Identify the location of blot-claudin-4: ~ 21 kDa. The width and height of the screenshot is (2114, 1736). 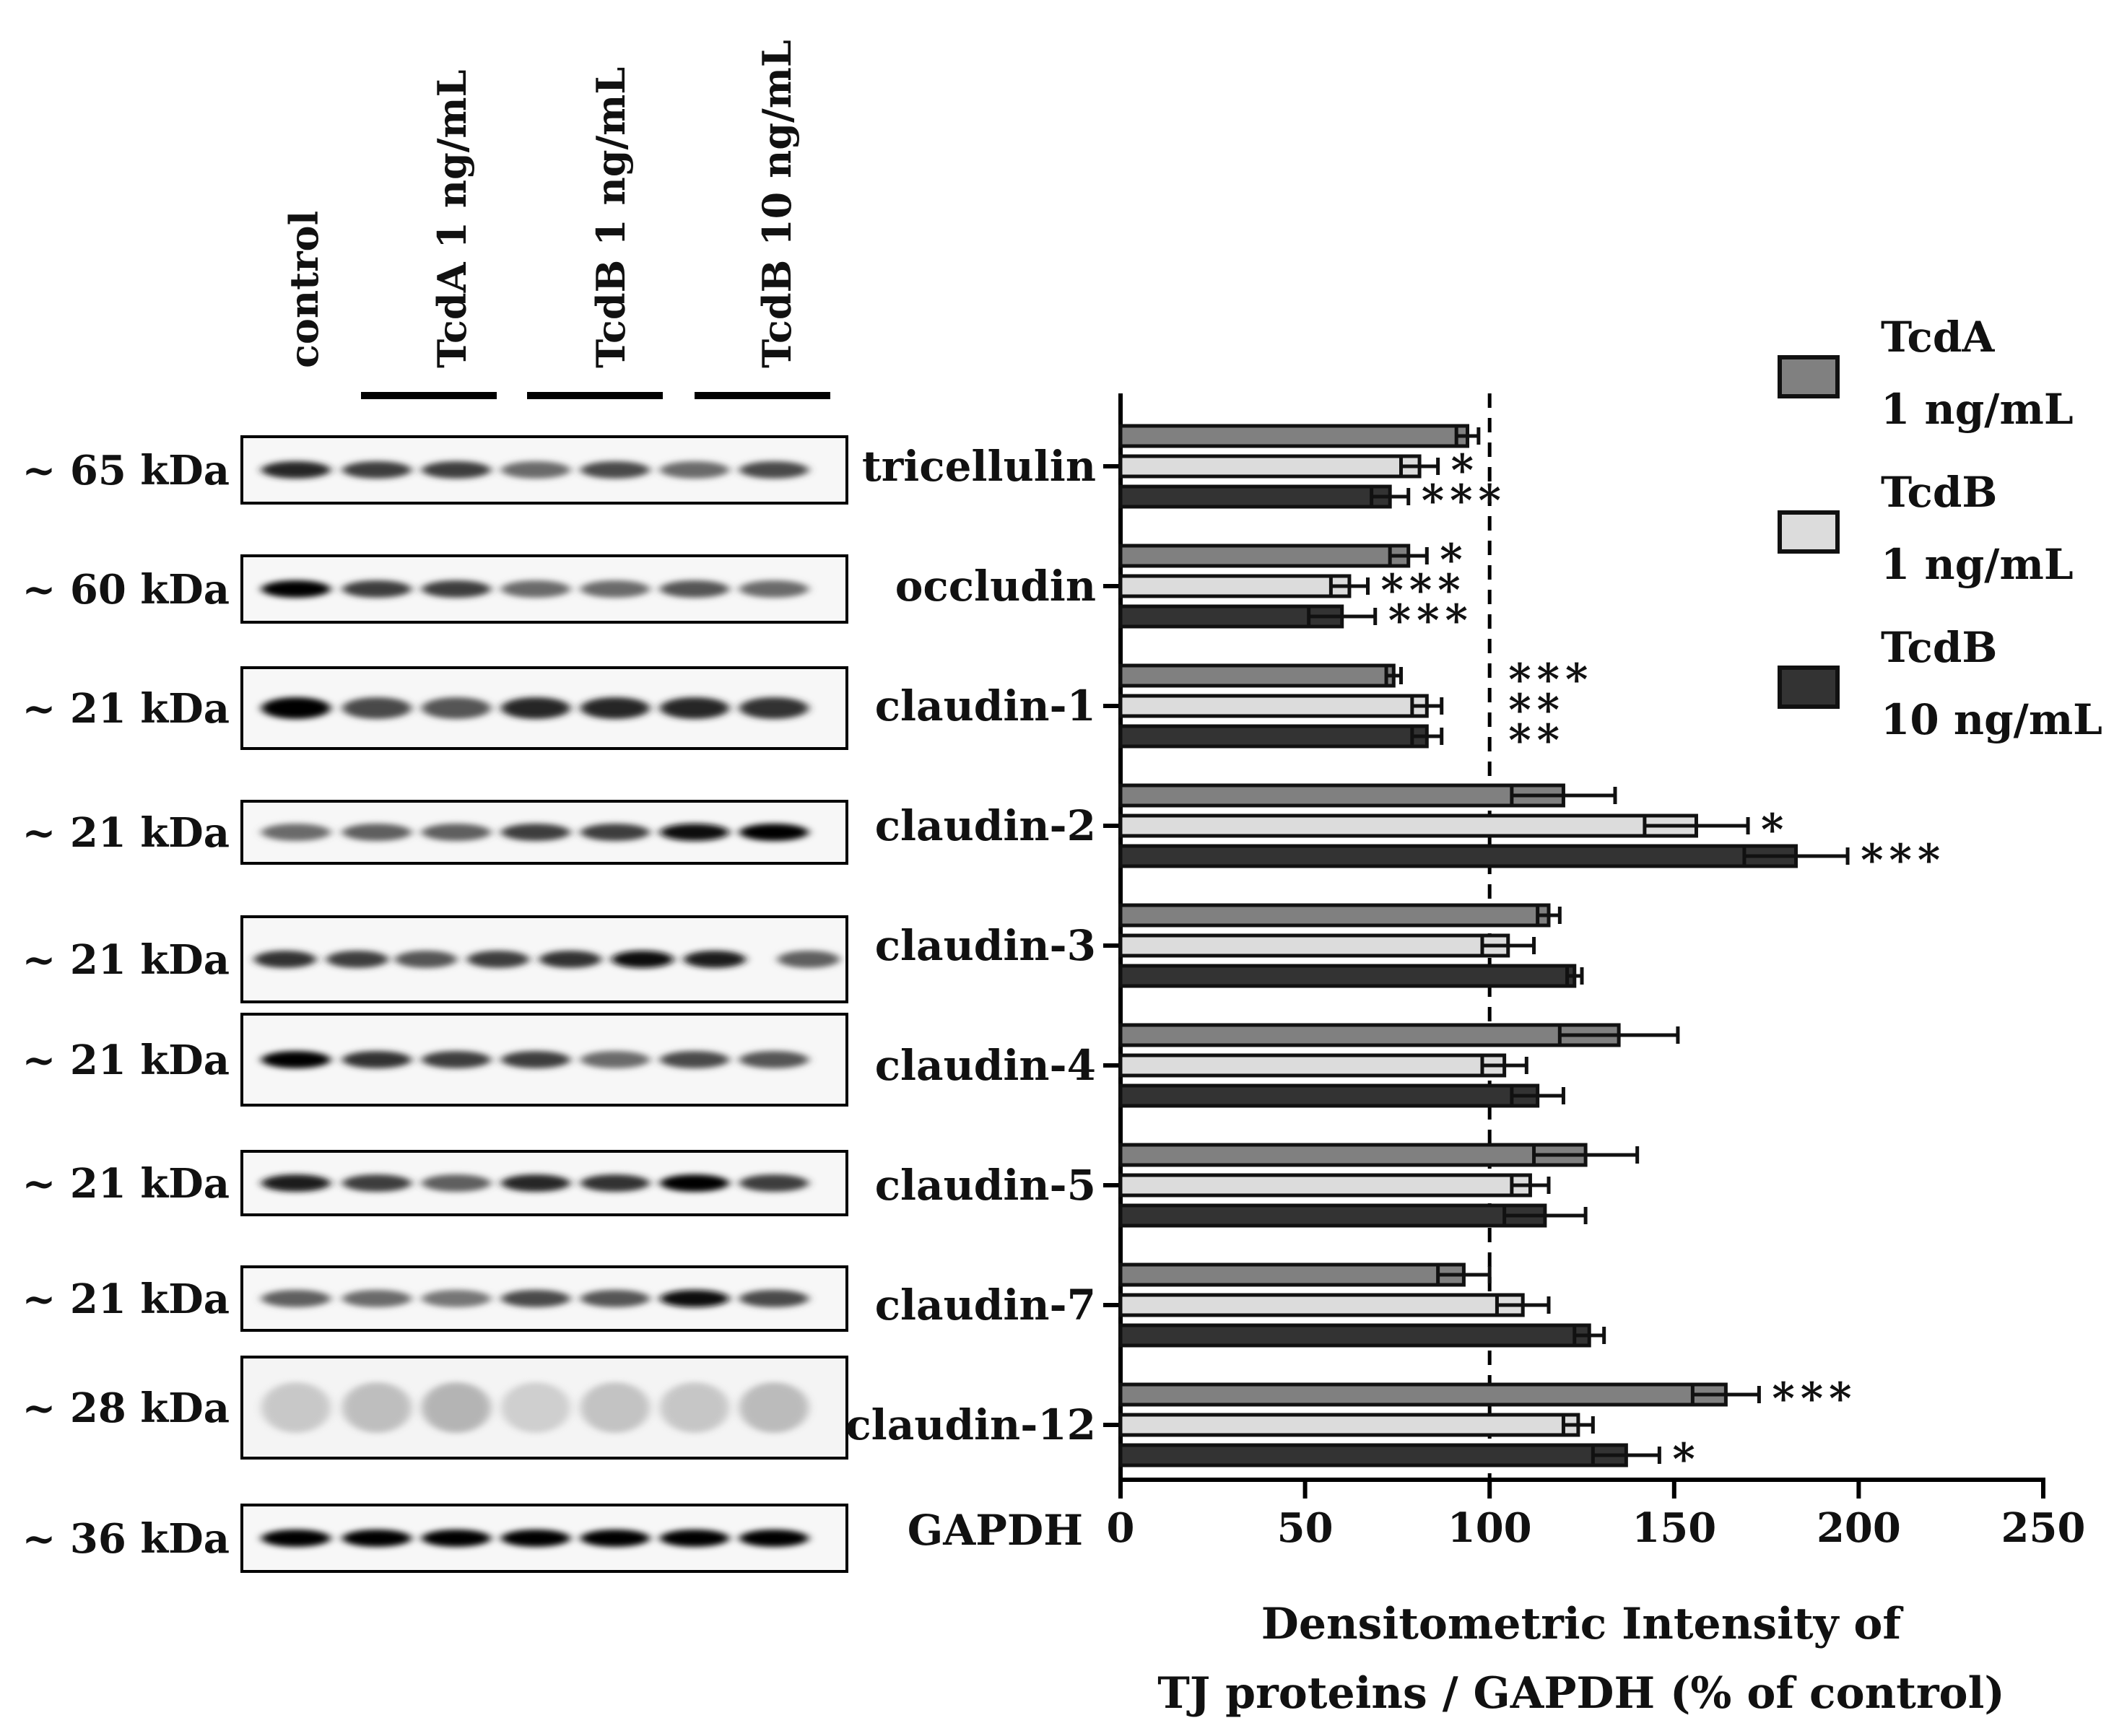
(435, 1060).